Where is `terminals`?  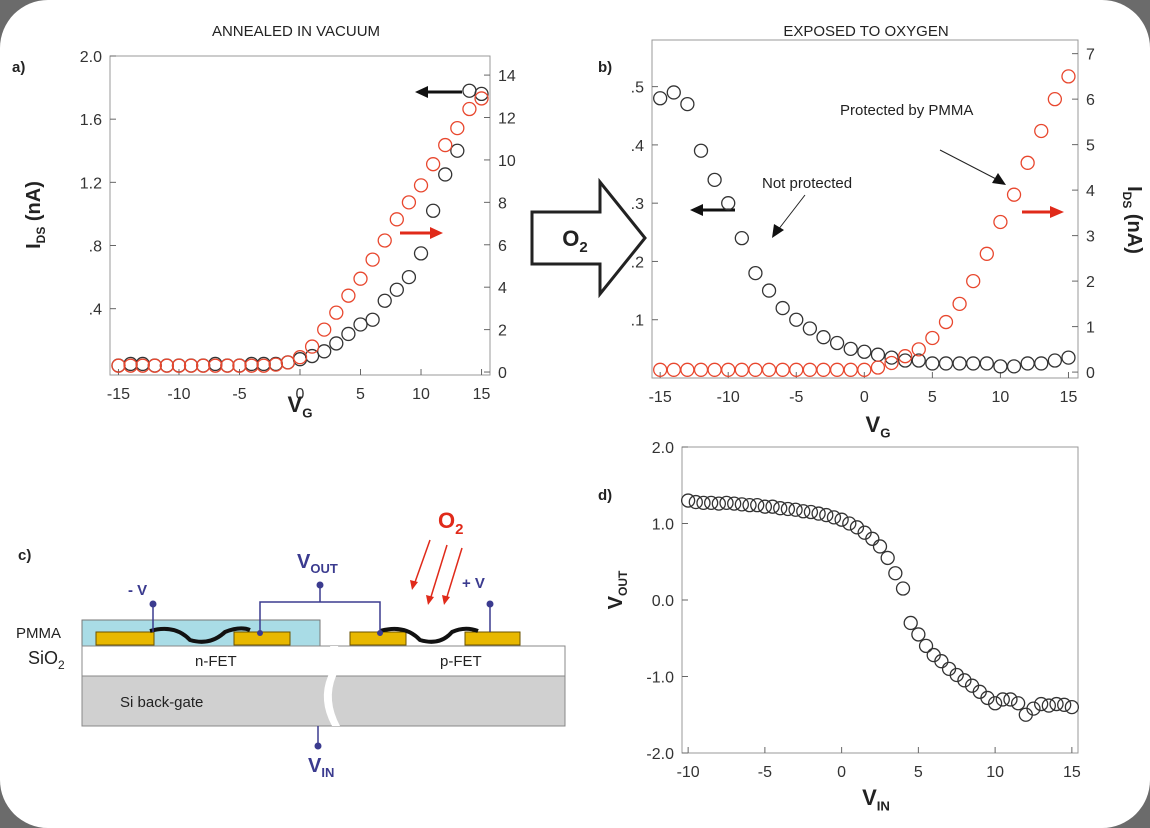
terminals is located at coordinates (321, 665).